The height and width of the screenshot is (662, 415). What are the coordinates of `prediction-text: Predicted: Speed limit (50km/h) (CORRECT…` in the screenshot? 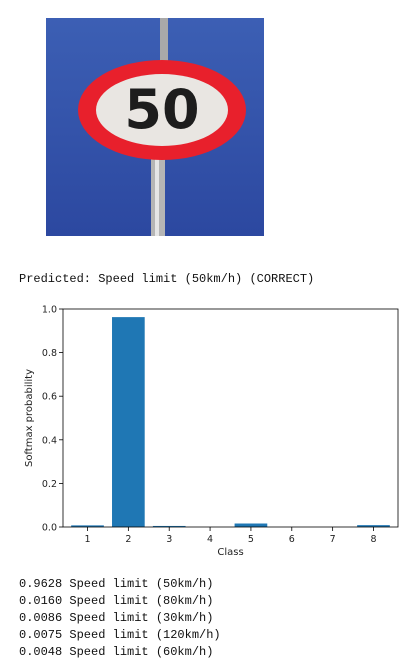 It's located at (167, 279).